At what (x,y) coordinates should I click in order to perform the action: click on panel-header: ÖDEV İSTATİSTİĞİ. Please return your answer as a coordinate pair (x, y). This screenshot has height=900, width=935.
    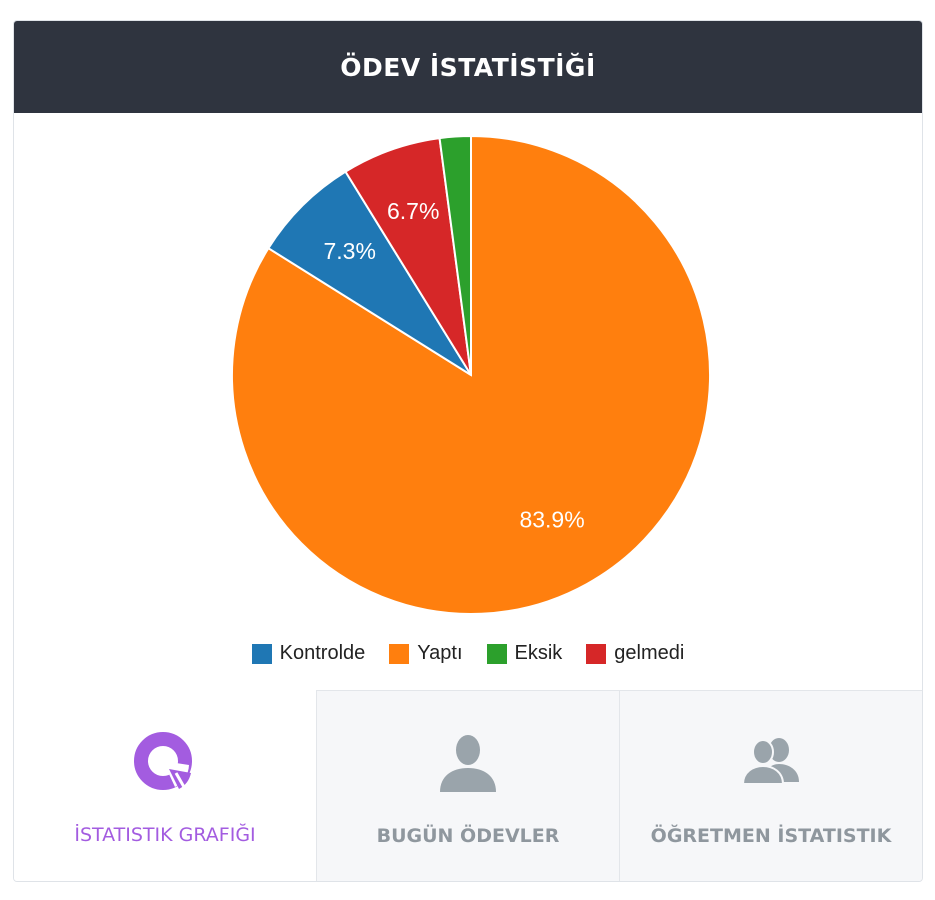
    Looking at the image, I should click on (468, 67).